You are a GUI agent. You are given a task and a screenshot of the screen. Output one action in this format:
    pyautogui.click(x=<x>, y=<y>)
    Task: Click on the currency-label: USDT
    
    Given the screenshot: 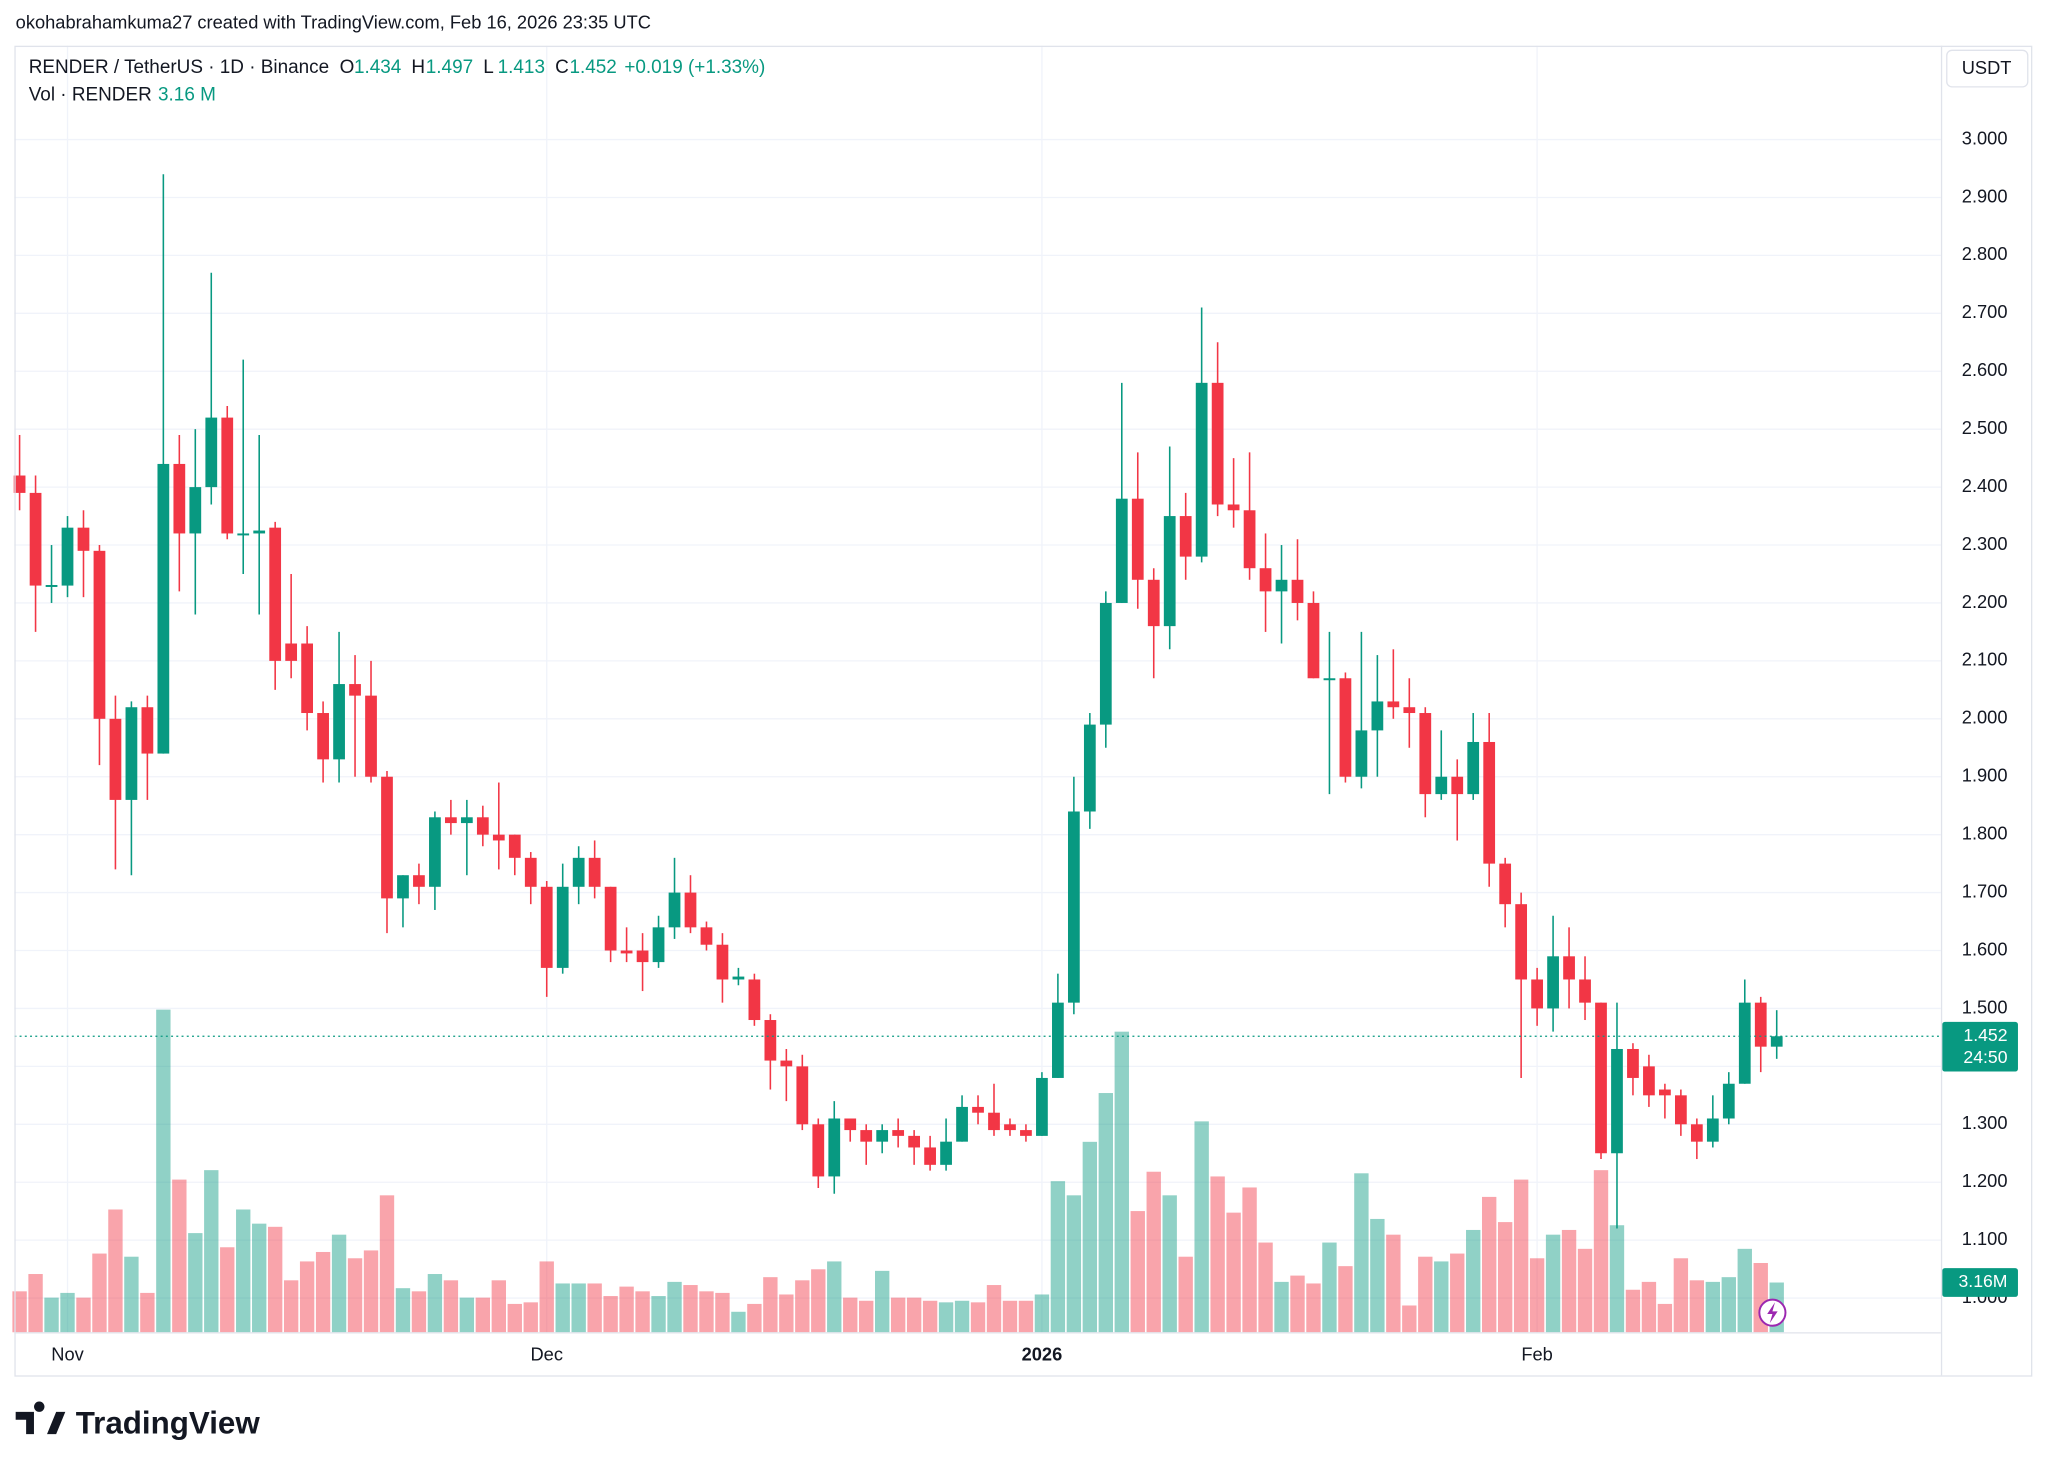 What is the action you would take?
    pyautogui.click(x=1987, y=67)
    